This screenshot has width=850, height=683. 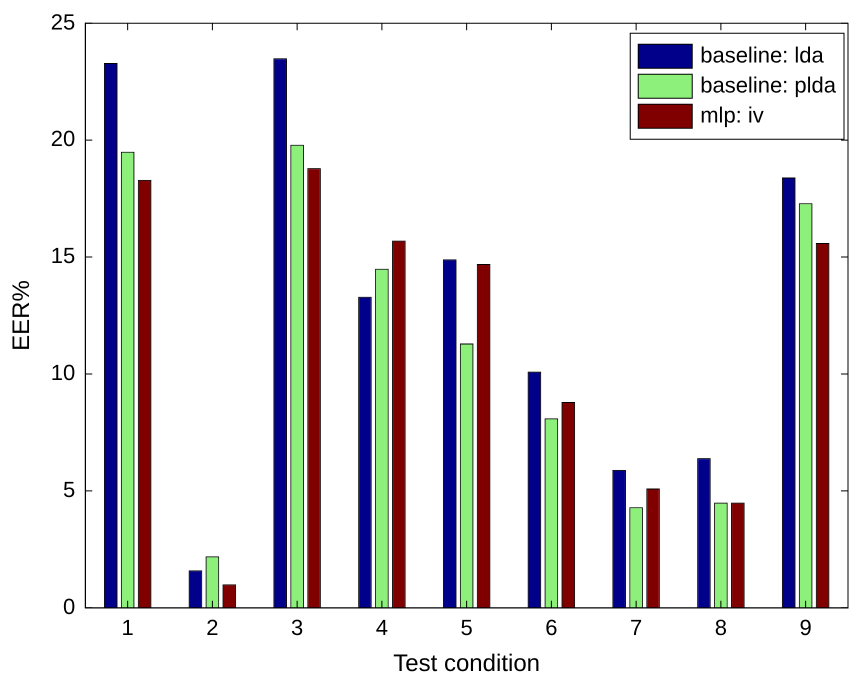 I want to click on x-tick-label: 5, so click(x=466, y=627).